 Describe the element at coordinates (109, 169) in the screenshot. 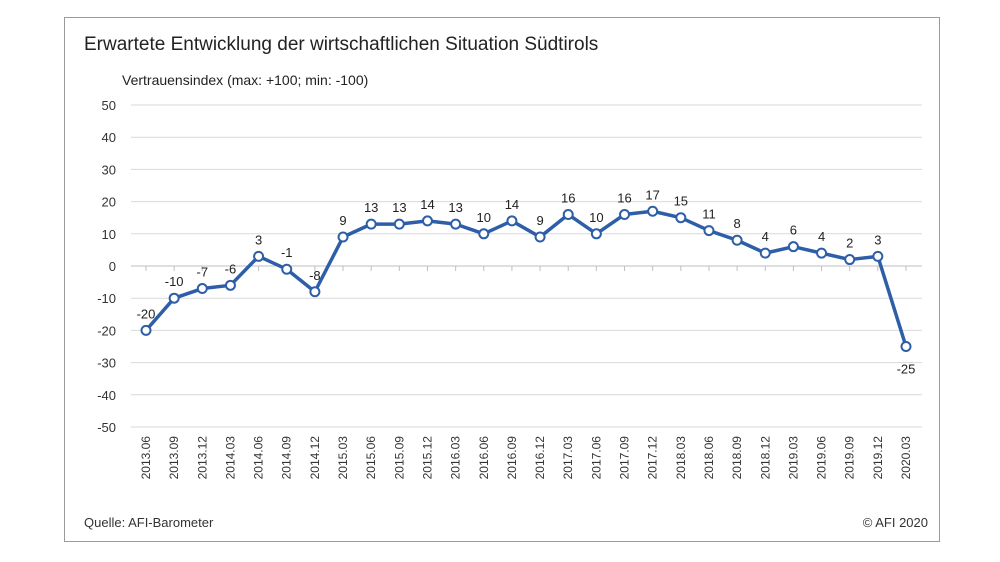

I see `y-tick-label: 30` at that location.